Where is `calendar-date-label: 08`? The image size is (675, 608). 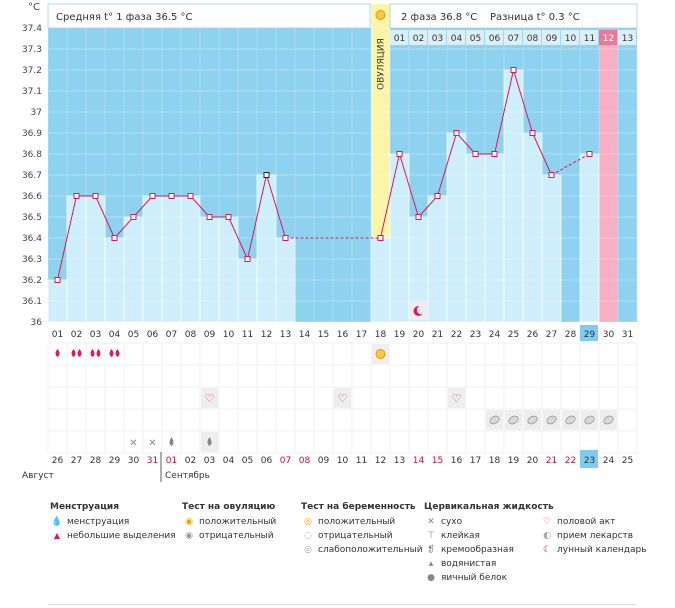
calendar-date-label: 08 is located at coordinates (305, 461).